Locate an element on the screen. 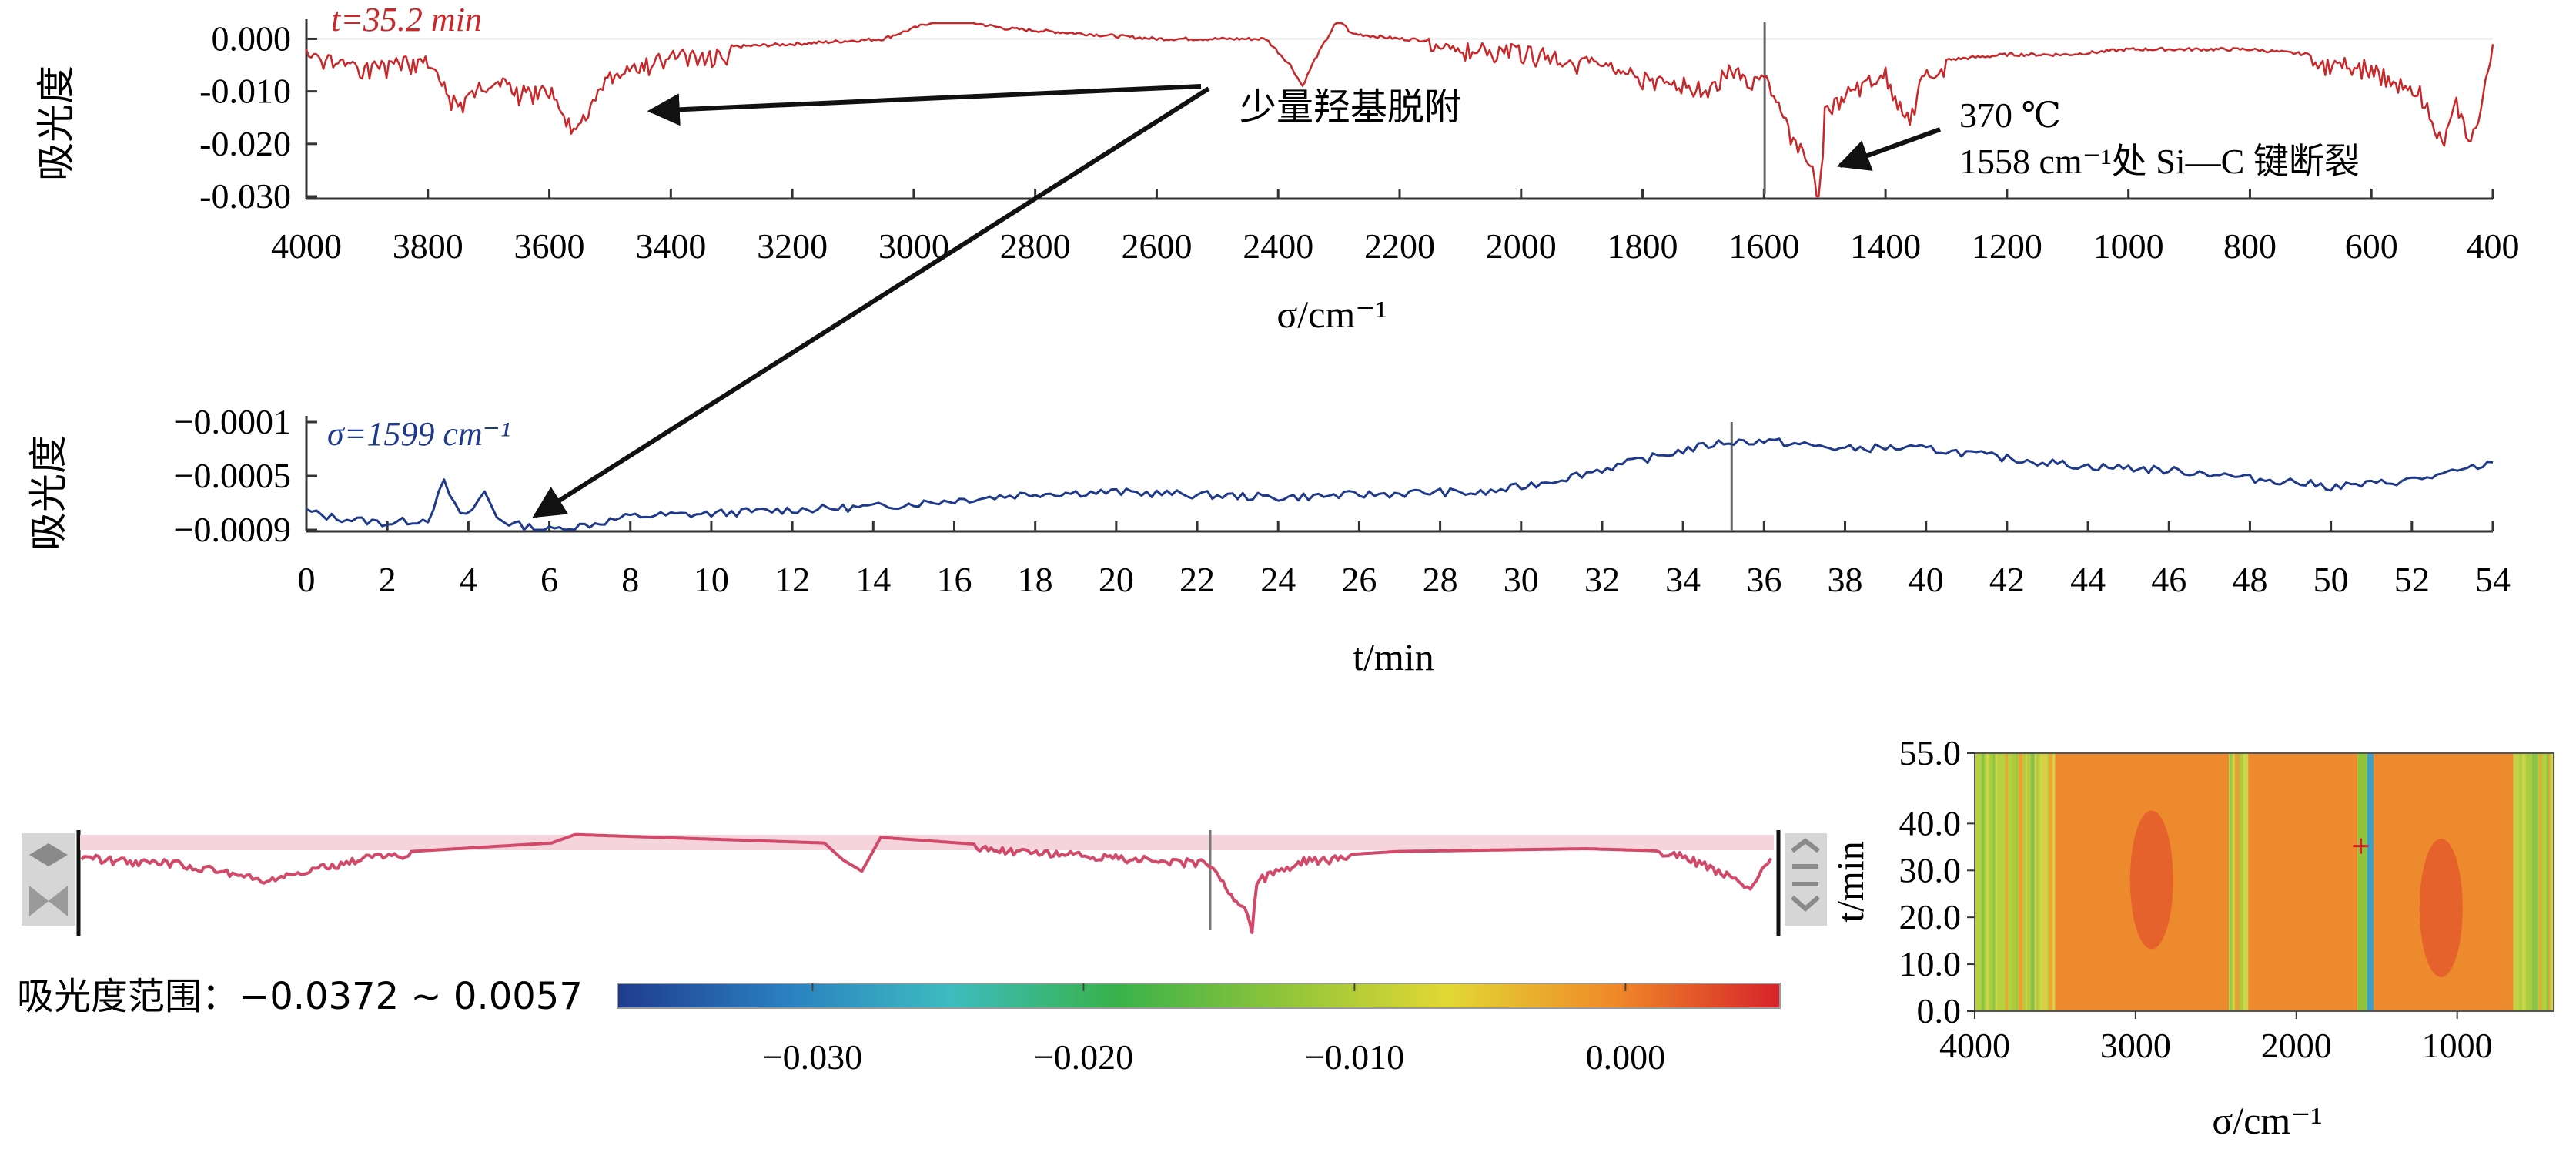  time-profile-x-tick-label: 2 is located at coordinates (388, 579).